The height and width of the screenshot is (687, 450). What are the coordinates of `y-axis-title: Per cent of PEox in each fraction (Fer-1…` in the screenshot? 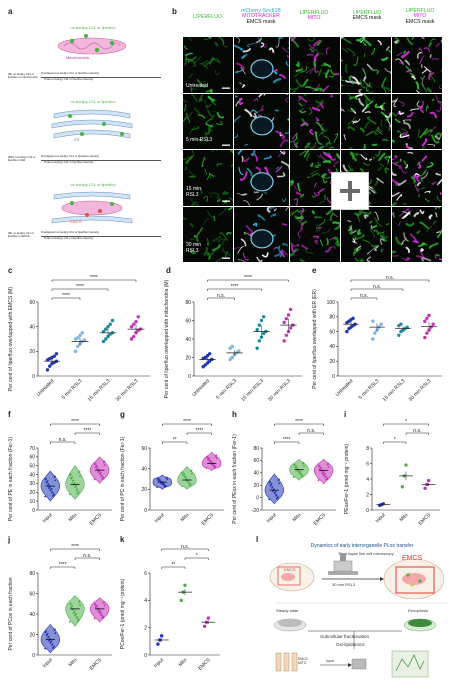 It's located at (235, 479).